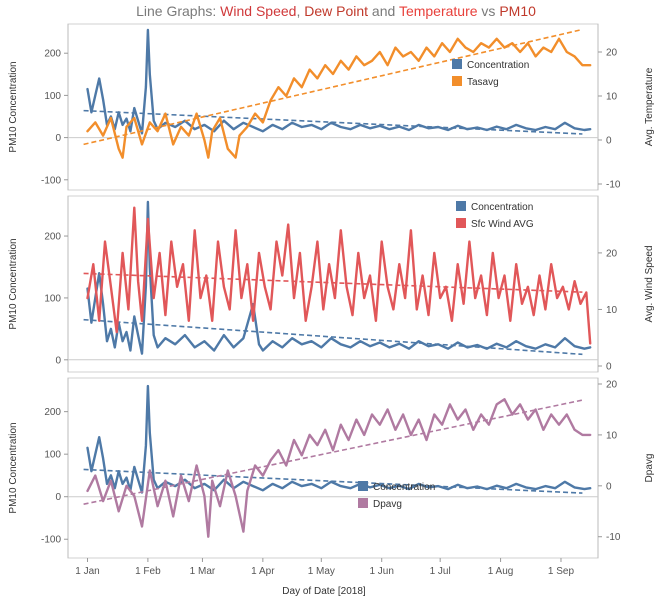 This screenshot has width=672, height=600. Describe the element at coordinates (387, 504) in the screenshot. I see `legend-item: Dpavg` at that location.